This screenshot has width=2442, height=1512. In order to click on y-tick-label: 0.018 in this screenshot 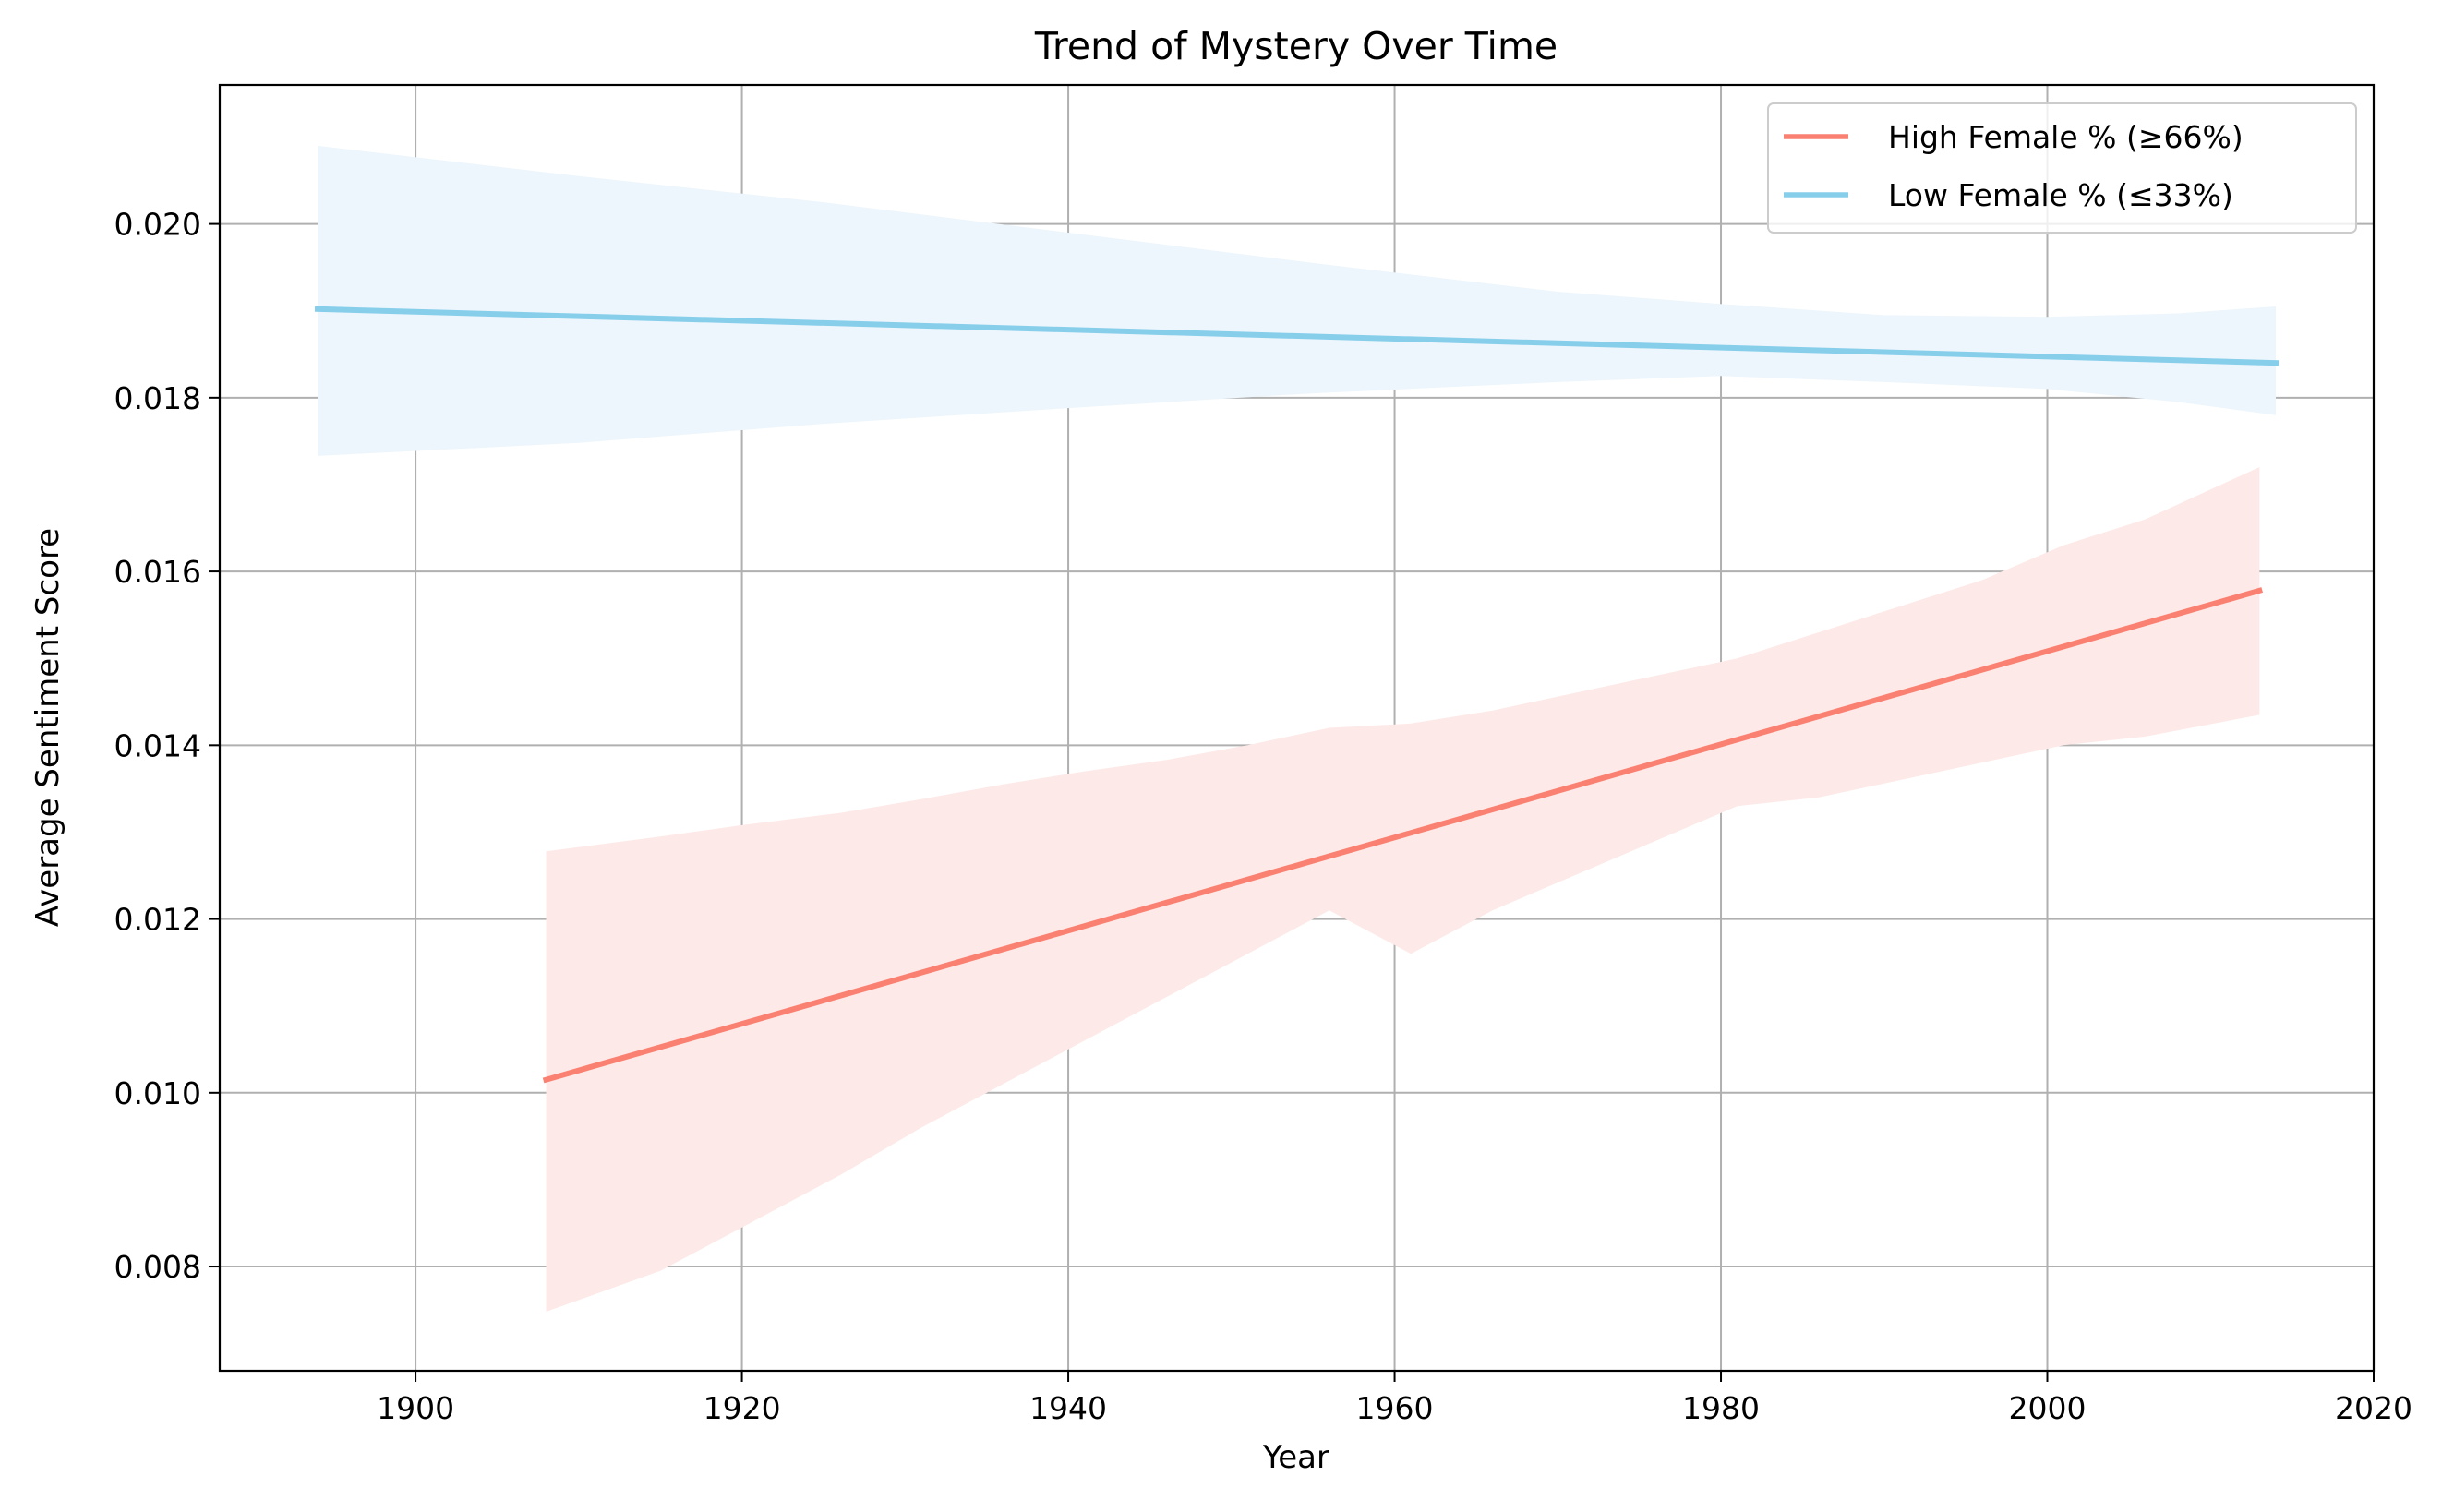, I will do `click(157, 398)`.